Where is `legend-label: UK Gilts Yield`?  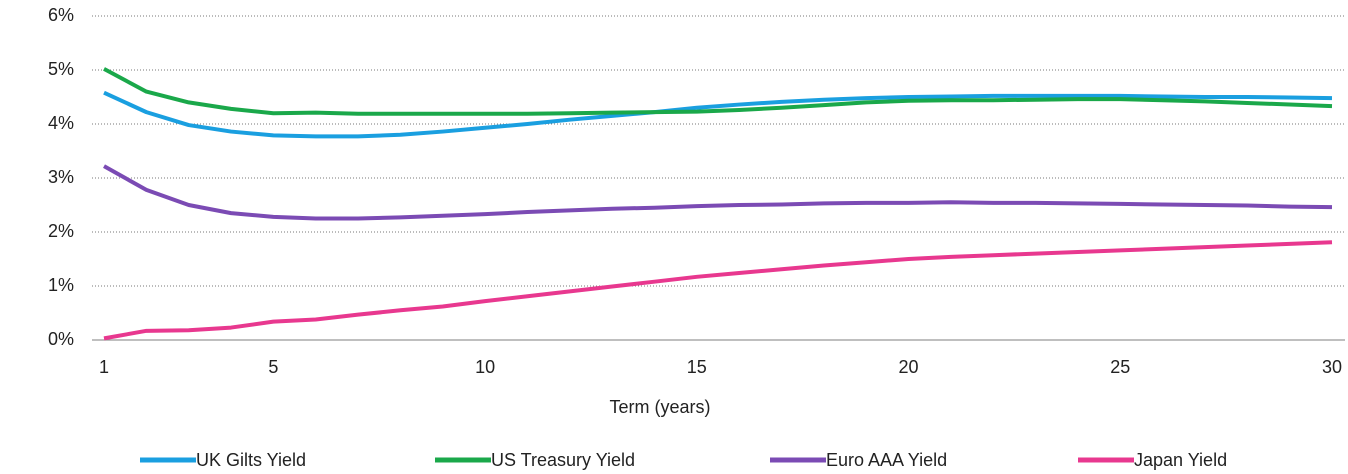 legend-label: UK Gilts Yield is located at coordinates (251, 460).